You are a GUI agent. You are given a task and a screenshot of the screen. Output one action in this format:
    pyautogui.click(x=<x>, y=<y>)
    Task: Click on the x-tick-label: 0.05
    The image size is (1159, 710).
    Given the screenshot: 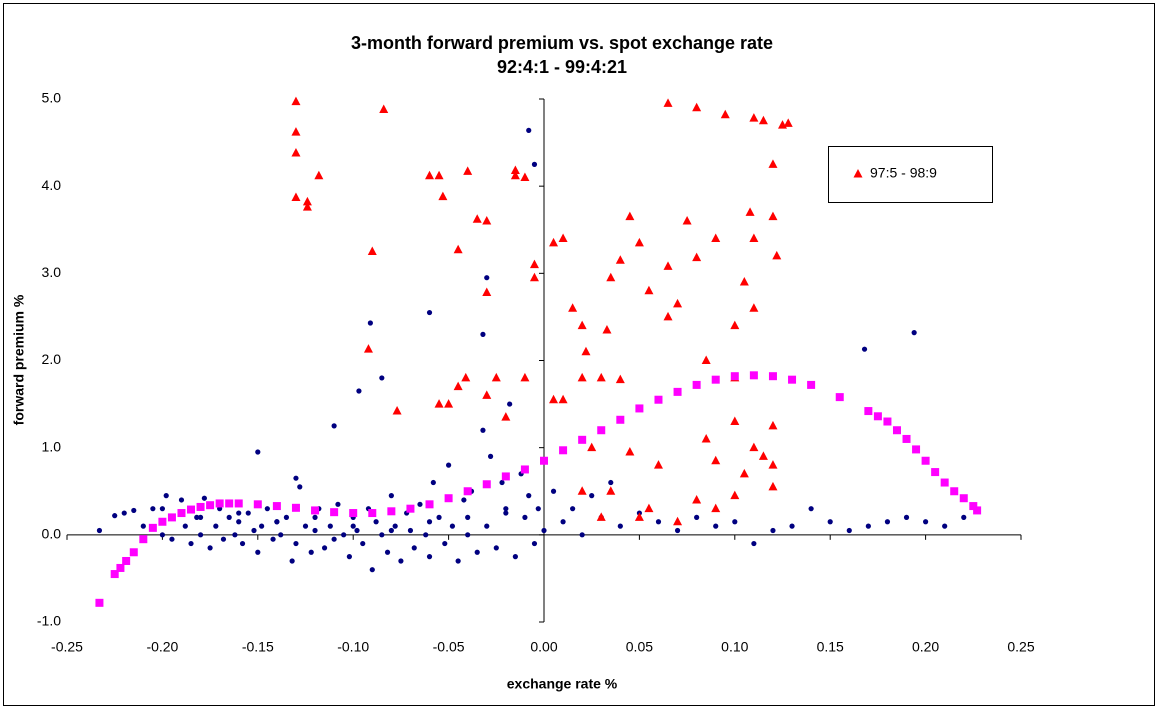 What is the action you would take?
    pyautogui.click(x=639, y=647)
    